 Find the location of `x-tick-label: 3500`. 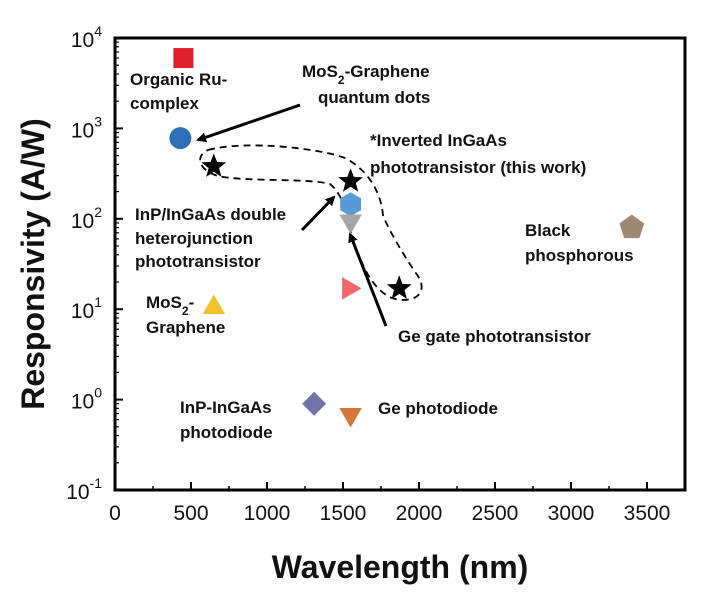

x-tick-label: 3500 is located at coordinates (647, 513).